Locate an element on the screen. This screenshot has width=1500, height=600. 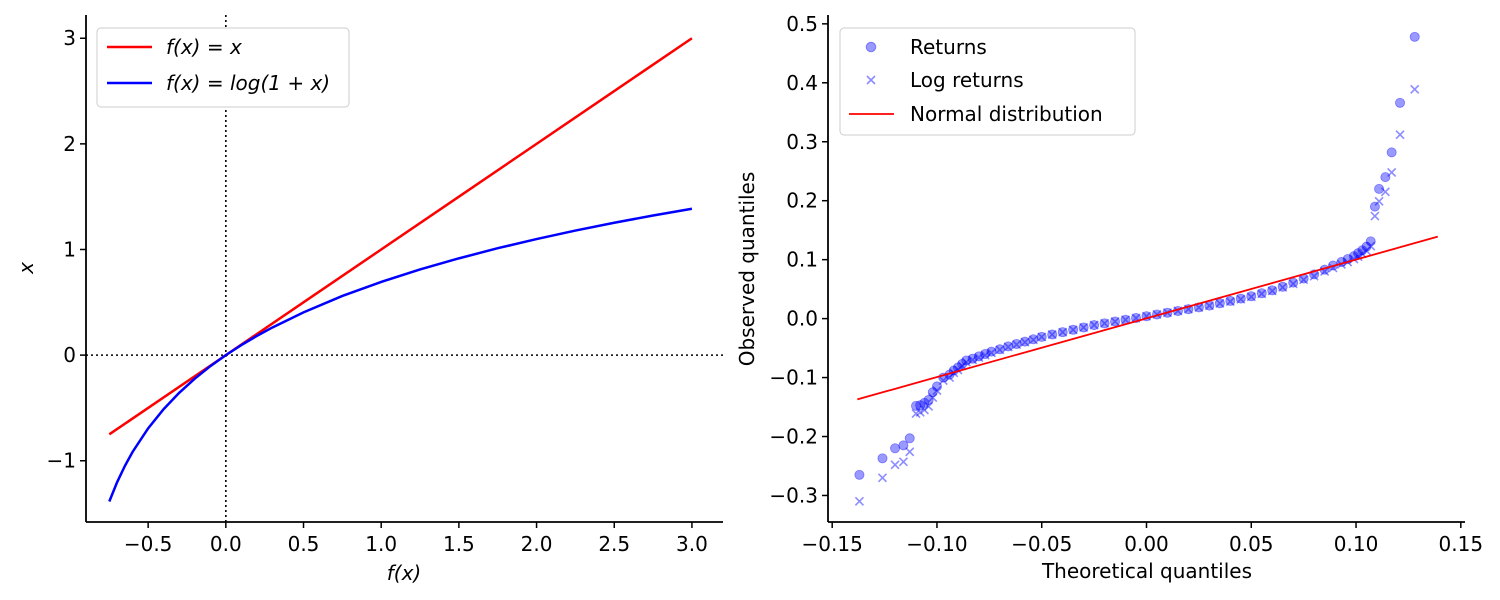
x-tick-label: 0.15 is located at coordinates (1461, 544).